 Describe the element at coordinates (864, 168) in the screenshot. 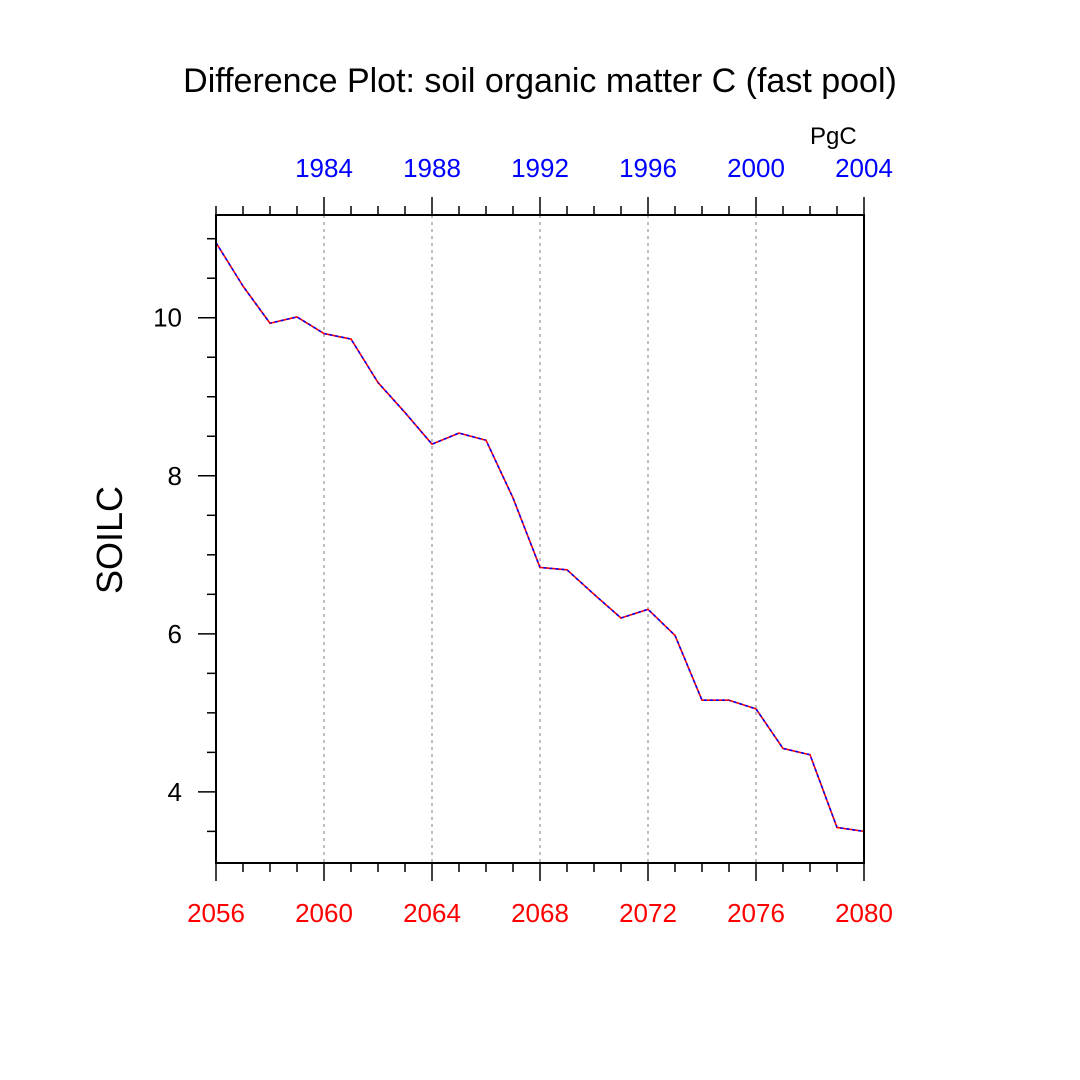

I see `x-top-tick-label: 2004` at that location.